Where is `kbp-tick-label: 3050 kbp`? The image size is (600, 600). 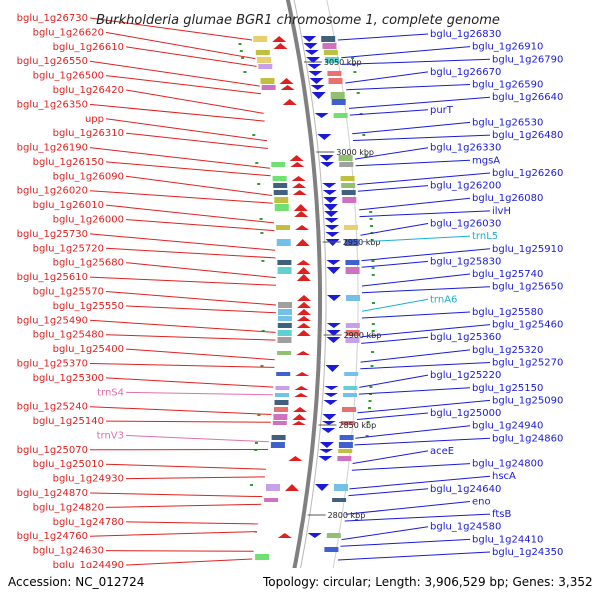
kbp-tick-label: 3050 kbp is located at coordinates (343, 62).